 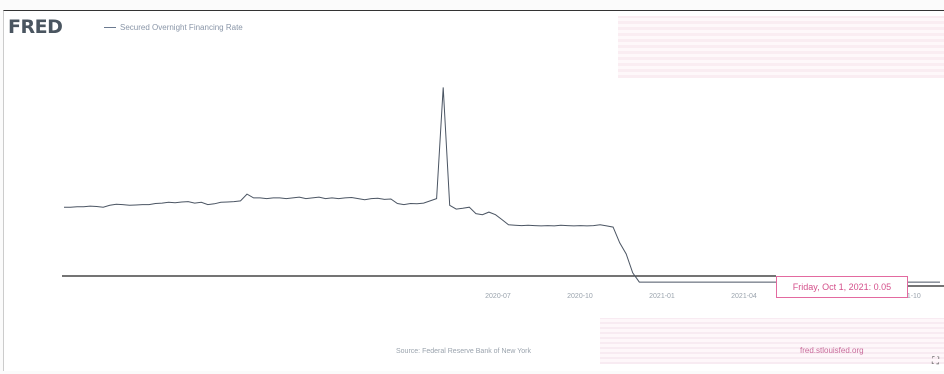 I want to click on hover-tooltip: Friday, Oct 1, 2021: 0.05, so click(x=842, y=287).